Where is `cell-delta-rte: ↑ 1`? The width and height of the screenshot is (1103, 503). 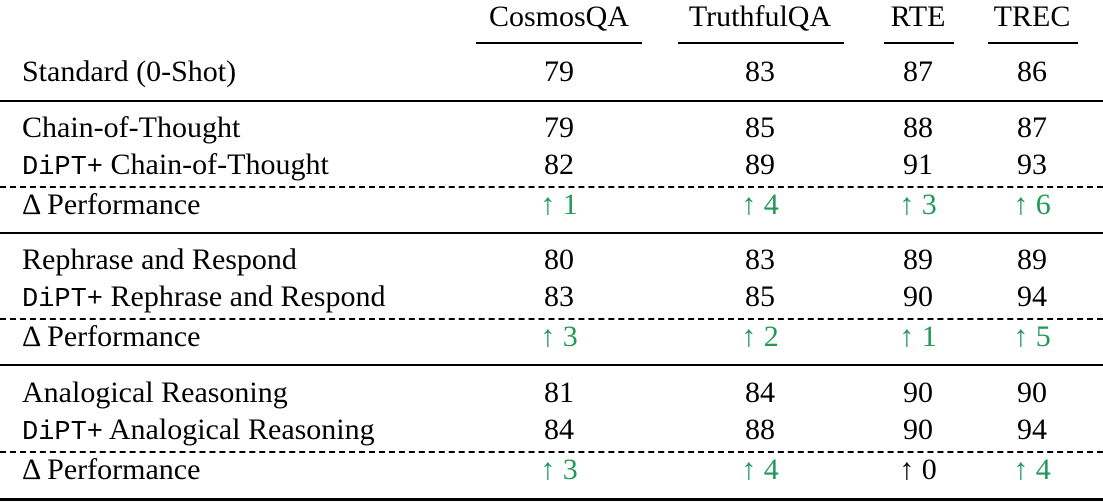 cell-delta-rte: ↑ 1 is located at coordinates (918, 336).